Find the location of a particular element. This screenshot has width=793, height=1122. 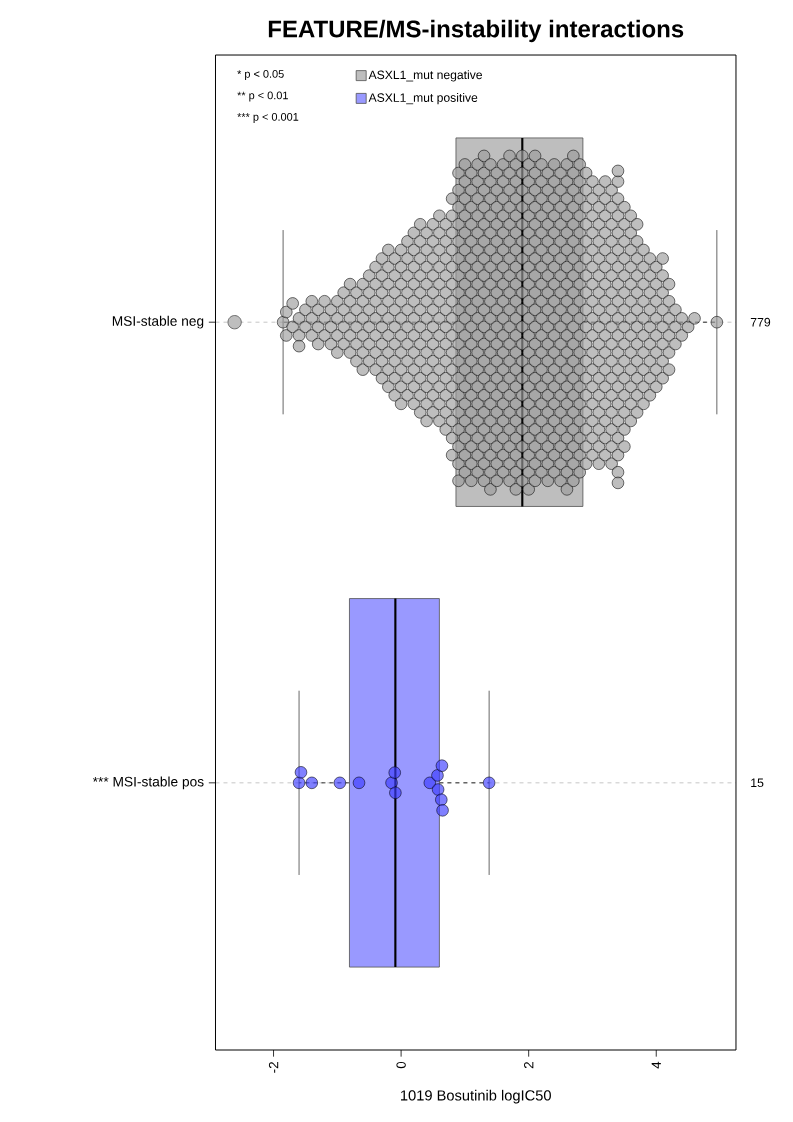

y2-tick-label: 779 is located at coordinates (760, 322).